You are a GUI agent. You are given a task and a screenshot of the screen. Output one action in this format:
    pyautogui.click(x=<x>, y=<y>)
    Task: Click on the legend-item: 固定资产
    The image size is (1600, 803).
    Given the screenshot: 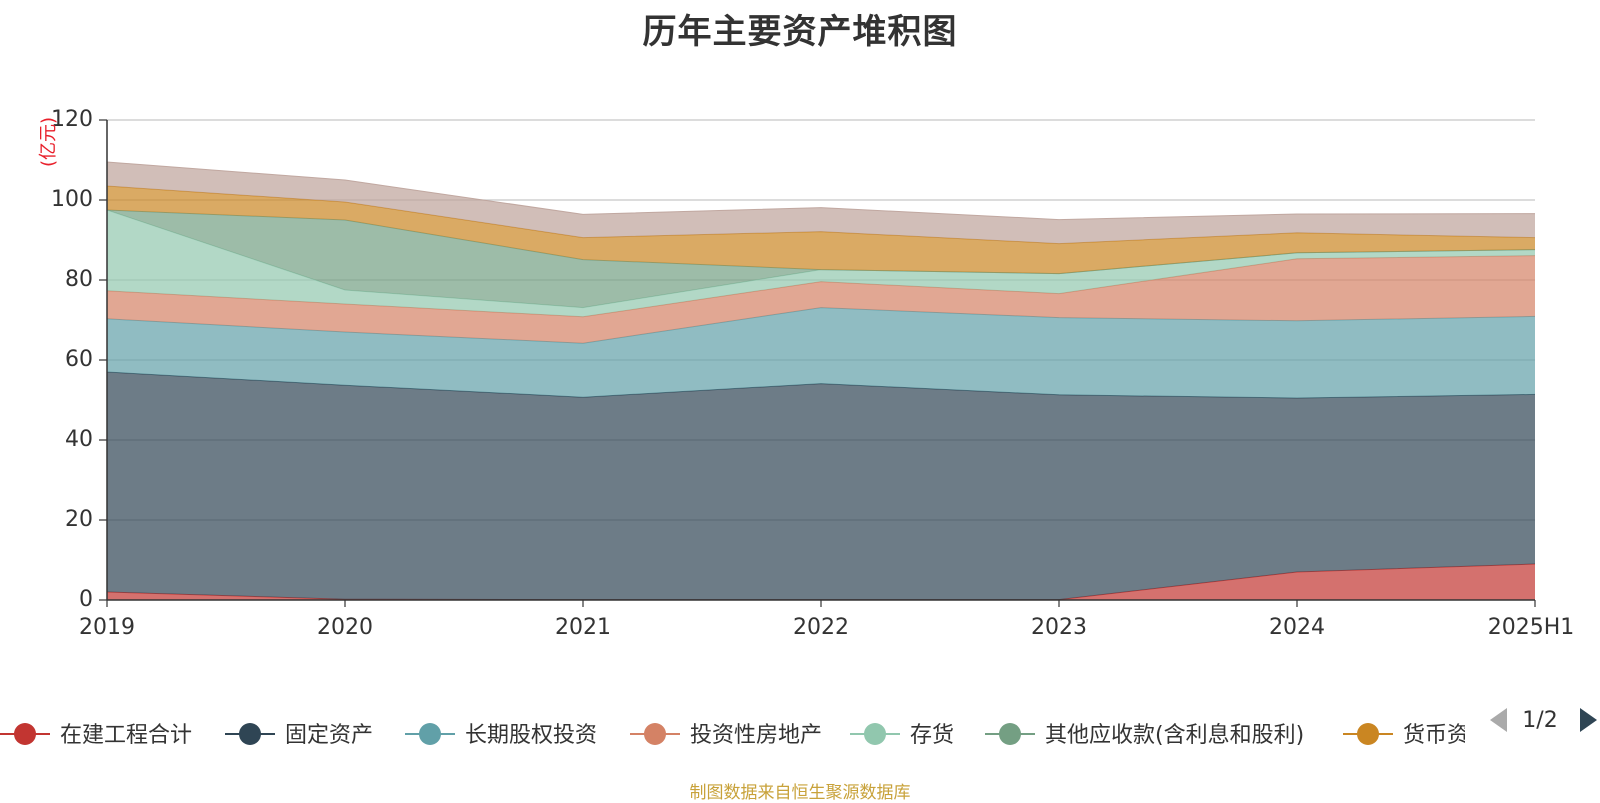 What is the action you would take?
    pyautogui.click(x=299, y=735)
    